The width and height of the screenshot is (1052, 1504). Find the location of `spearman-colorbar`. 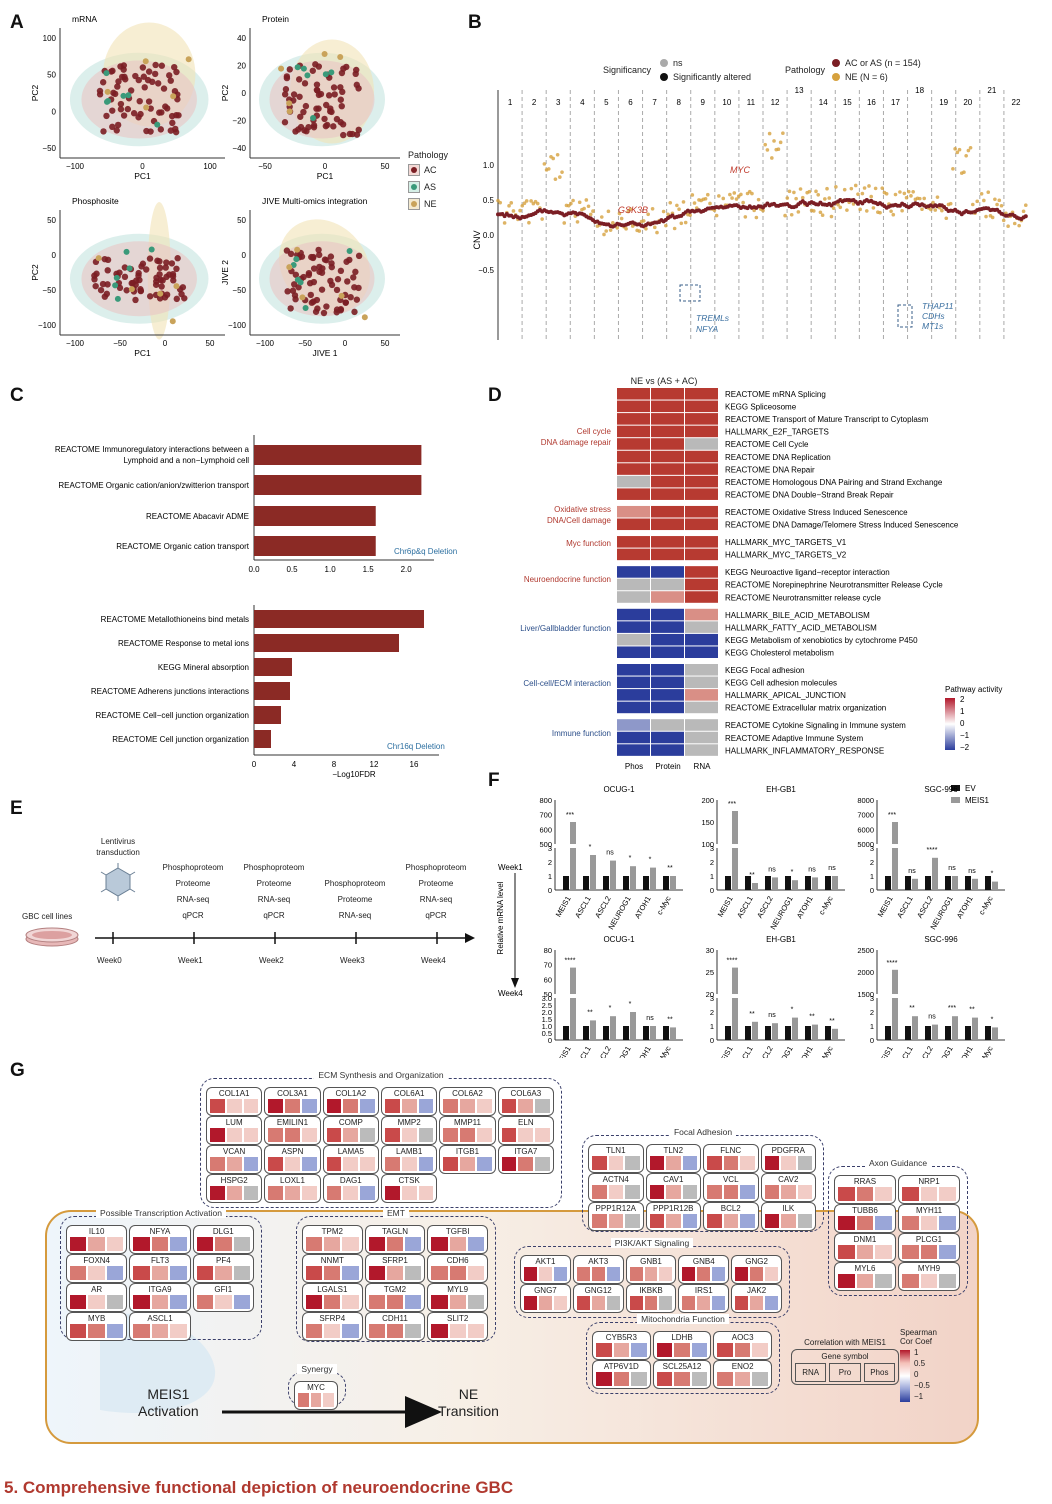

spearman-colorbar is located at coordinates (905, 1376).